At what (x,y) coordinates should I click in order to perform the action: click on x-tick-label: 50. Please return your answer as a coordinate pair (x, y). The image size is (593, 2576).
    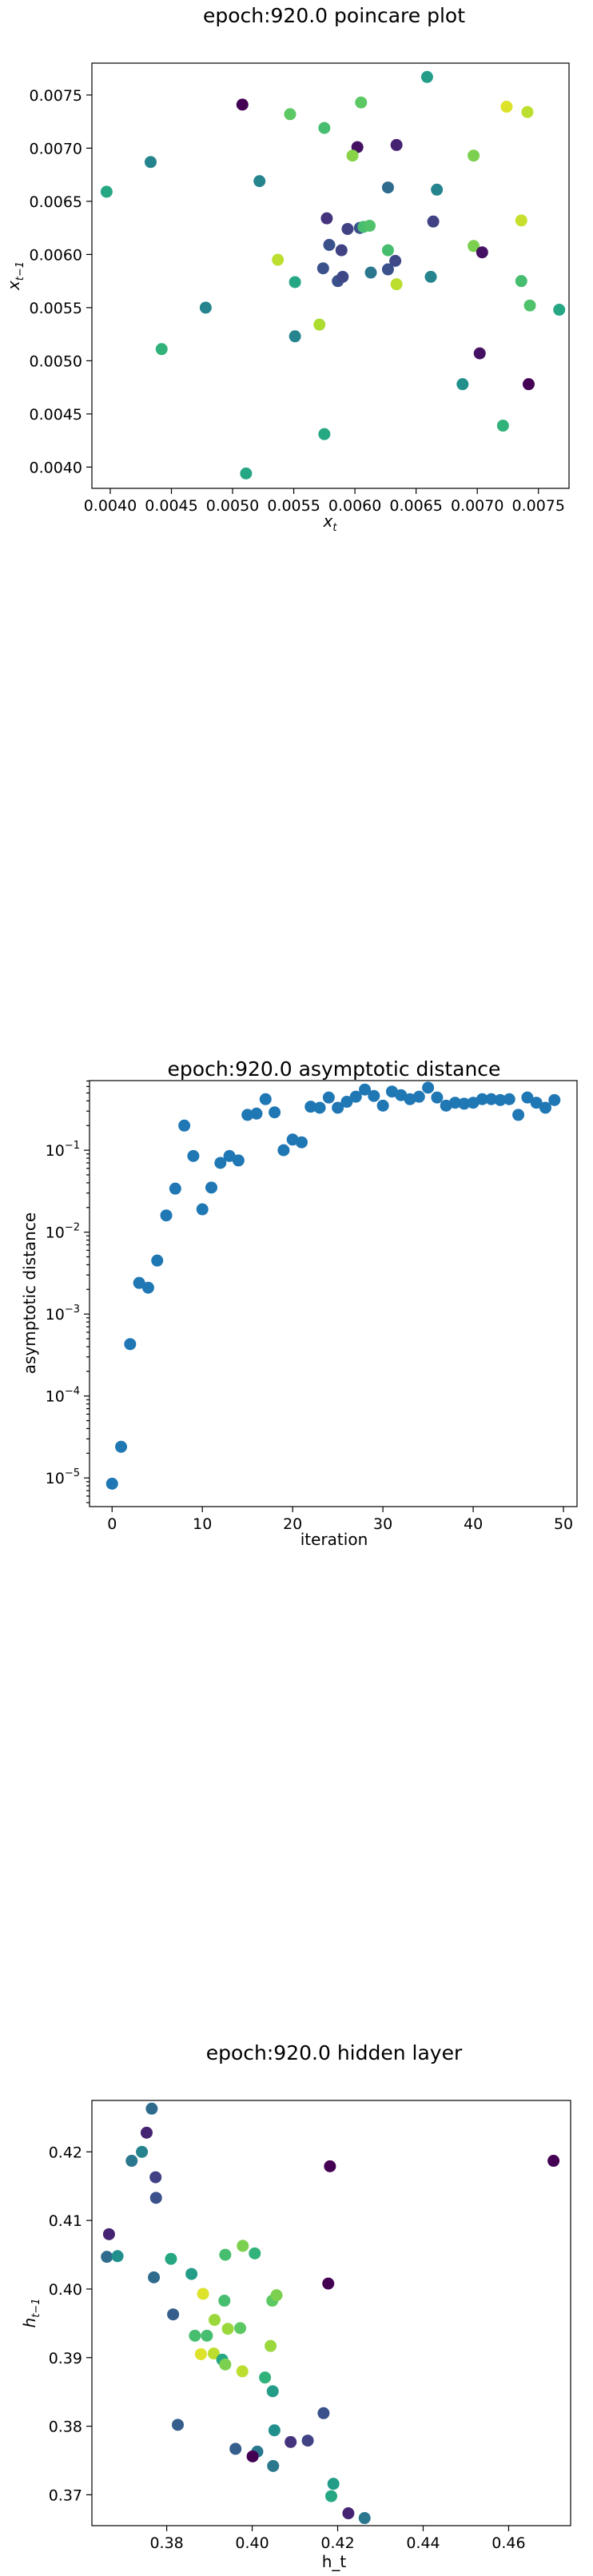
    Looking at the image, I should click on (563, 1524).